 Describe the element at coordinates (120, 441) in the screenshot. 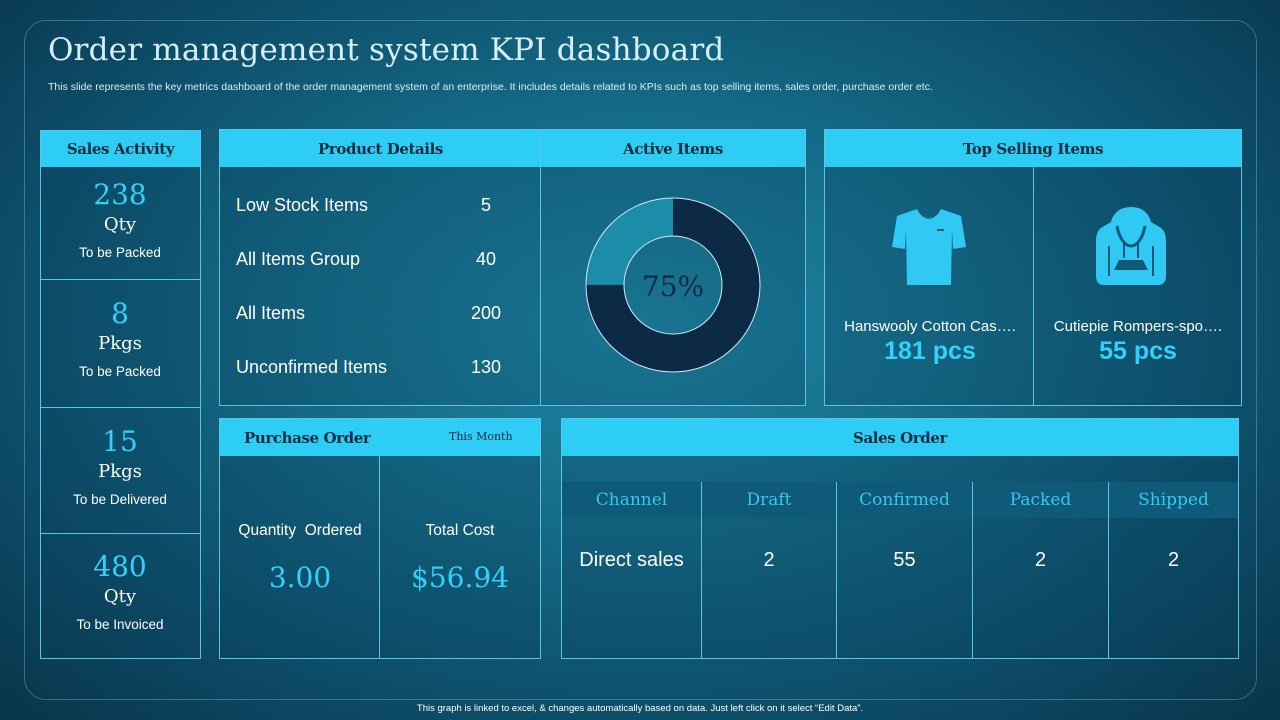

I see `sales-activity-value: 15` at that location.